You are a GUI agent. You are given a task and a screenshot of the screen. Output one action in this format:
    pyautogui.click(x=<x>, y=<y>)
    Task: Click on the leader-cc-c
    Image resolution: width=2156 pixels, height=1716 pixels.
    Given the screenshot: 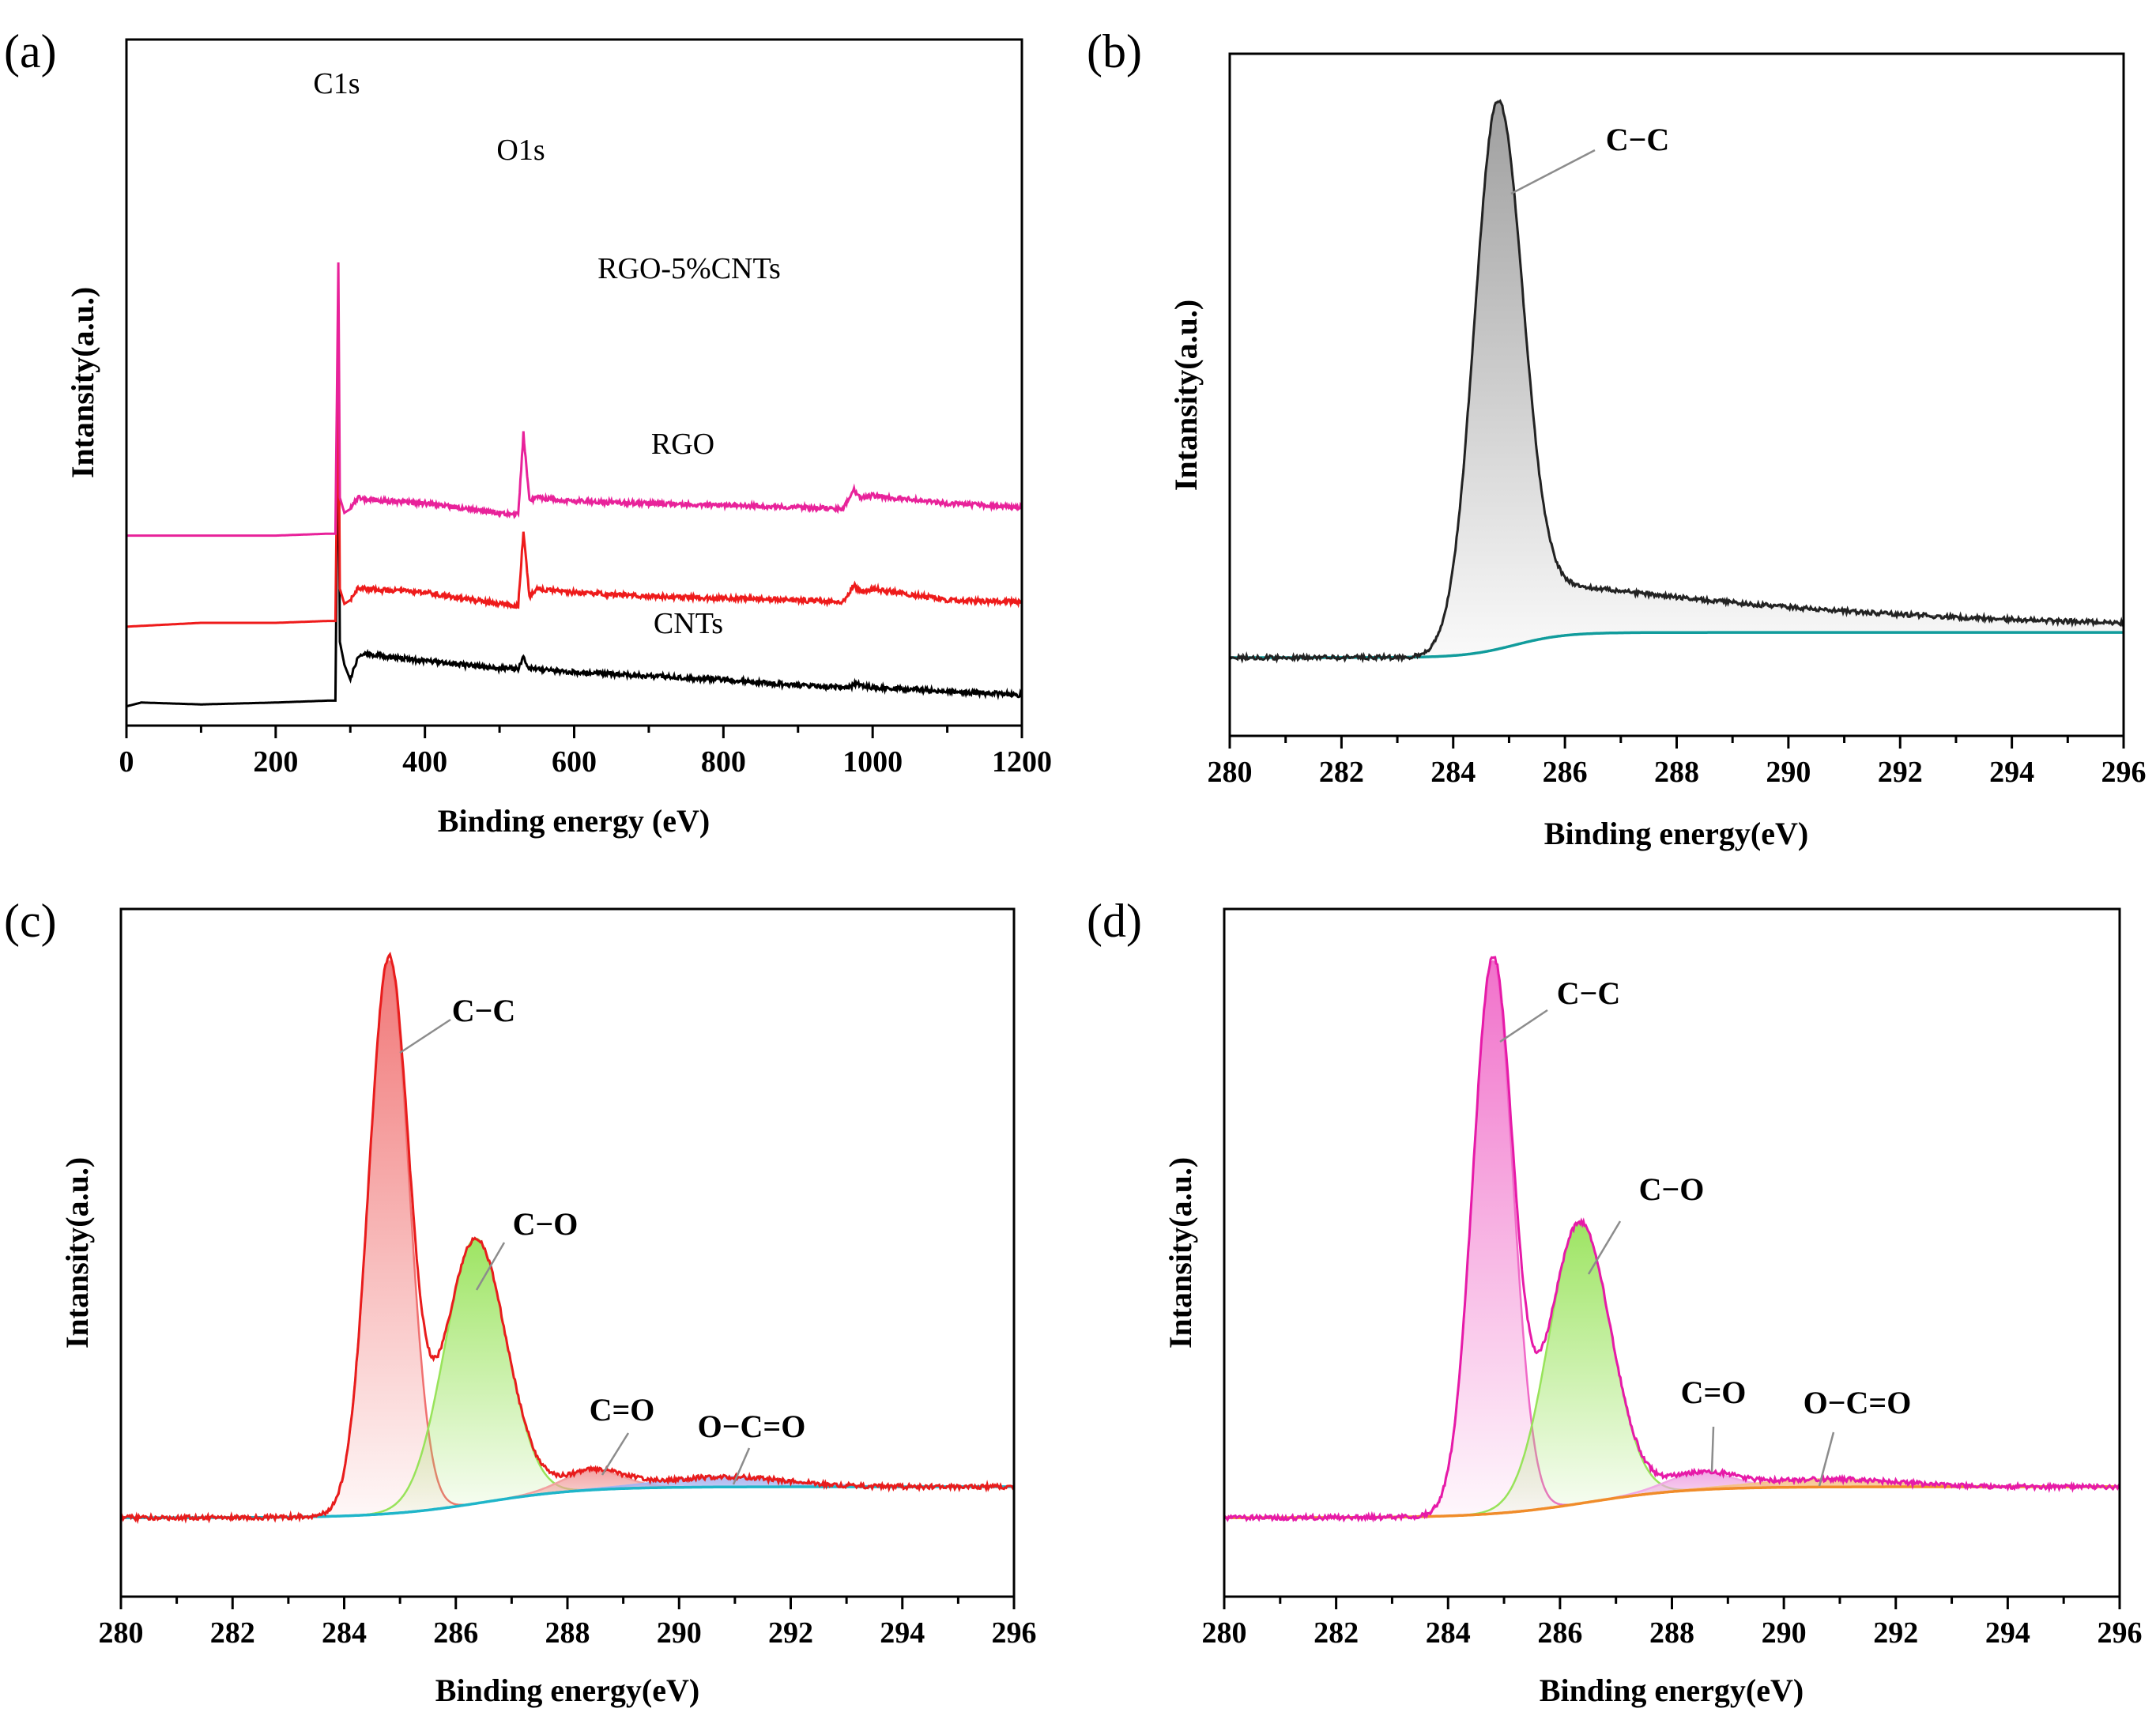 What is the action you would take?
    pyautogui.click(x=425, y=1036)
    